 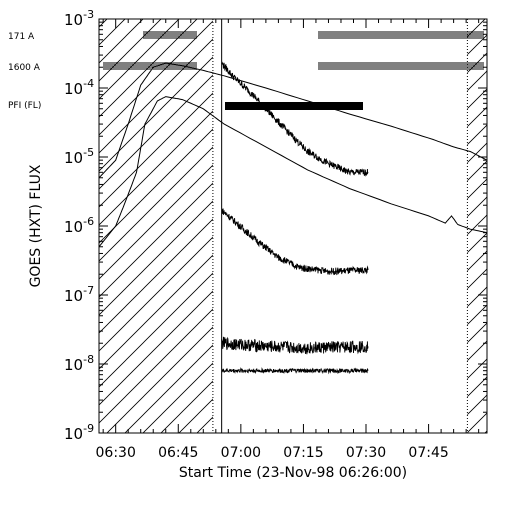 What do you see at coordinates (294, 106) in the screenshot?
I see `obs-bar-pfi` at bounding box center [294, 106].